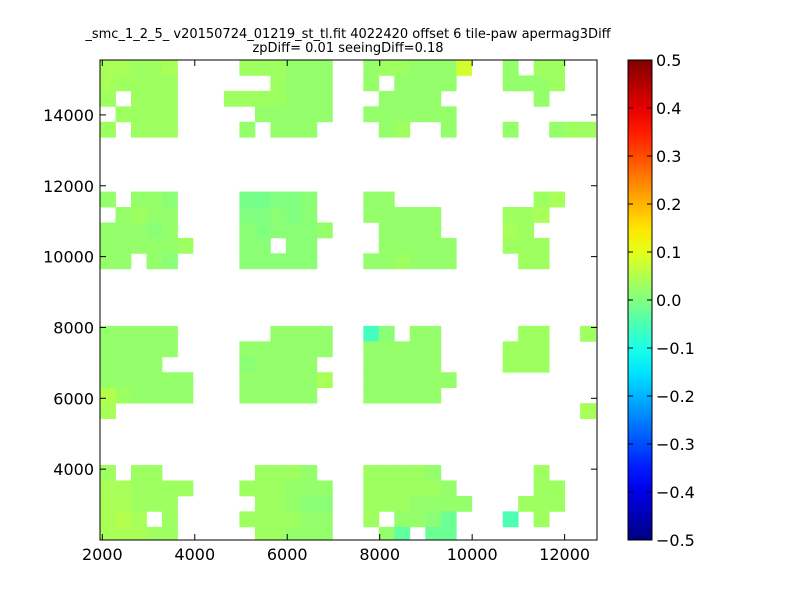 Image resolution: width=800 pixels, height=600 pixels. Describe the element at coordinates (675, 444) in the screenshot. I see `colorbar-tick-label: −0.3` at that location.